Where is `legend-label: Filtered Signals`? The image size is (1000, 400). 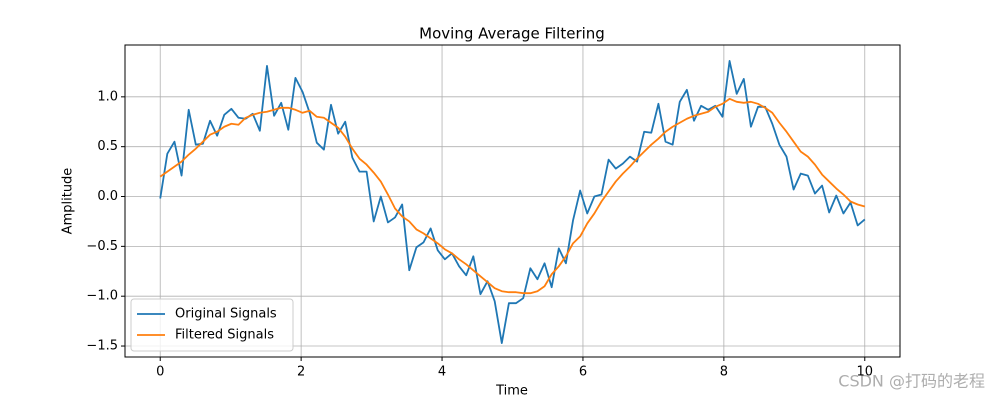
legend-label: Filtered Signals is located at coordinates (224, 335).